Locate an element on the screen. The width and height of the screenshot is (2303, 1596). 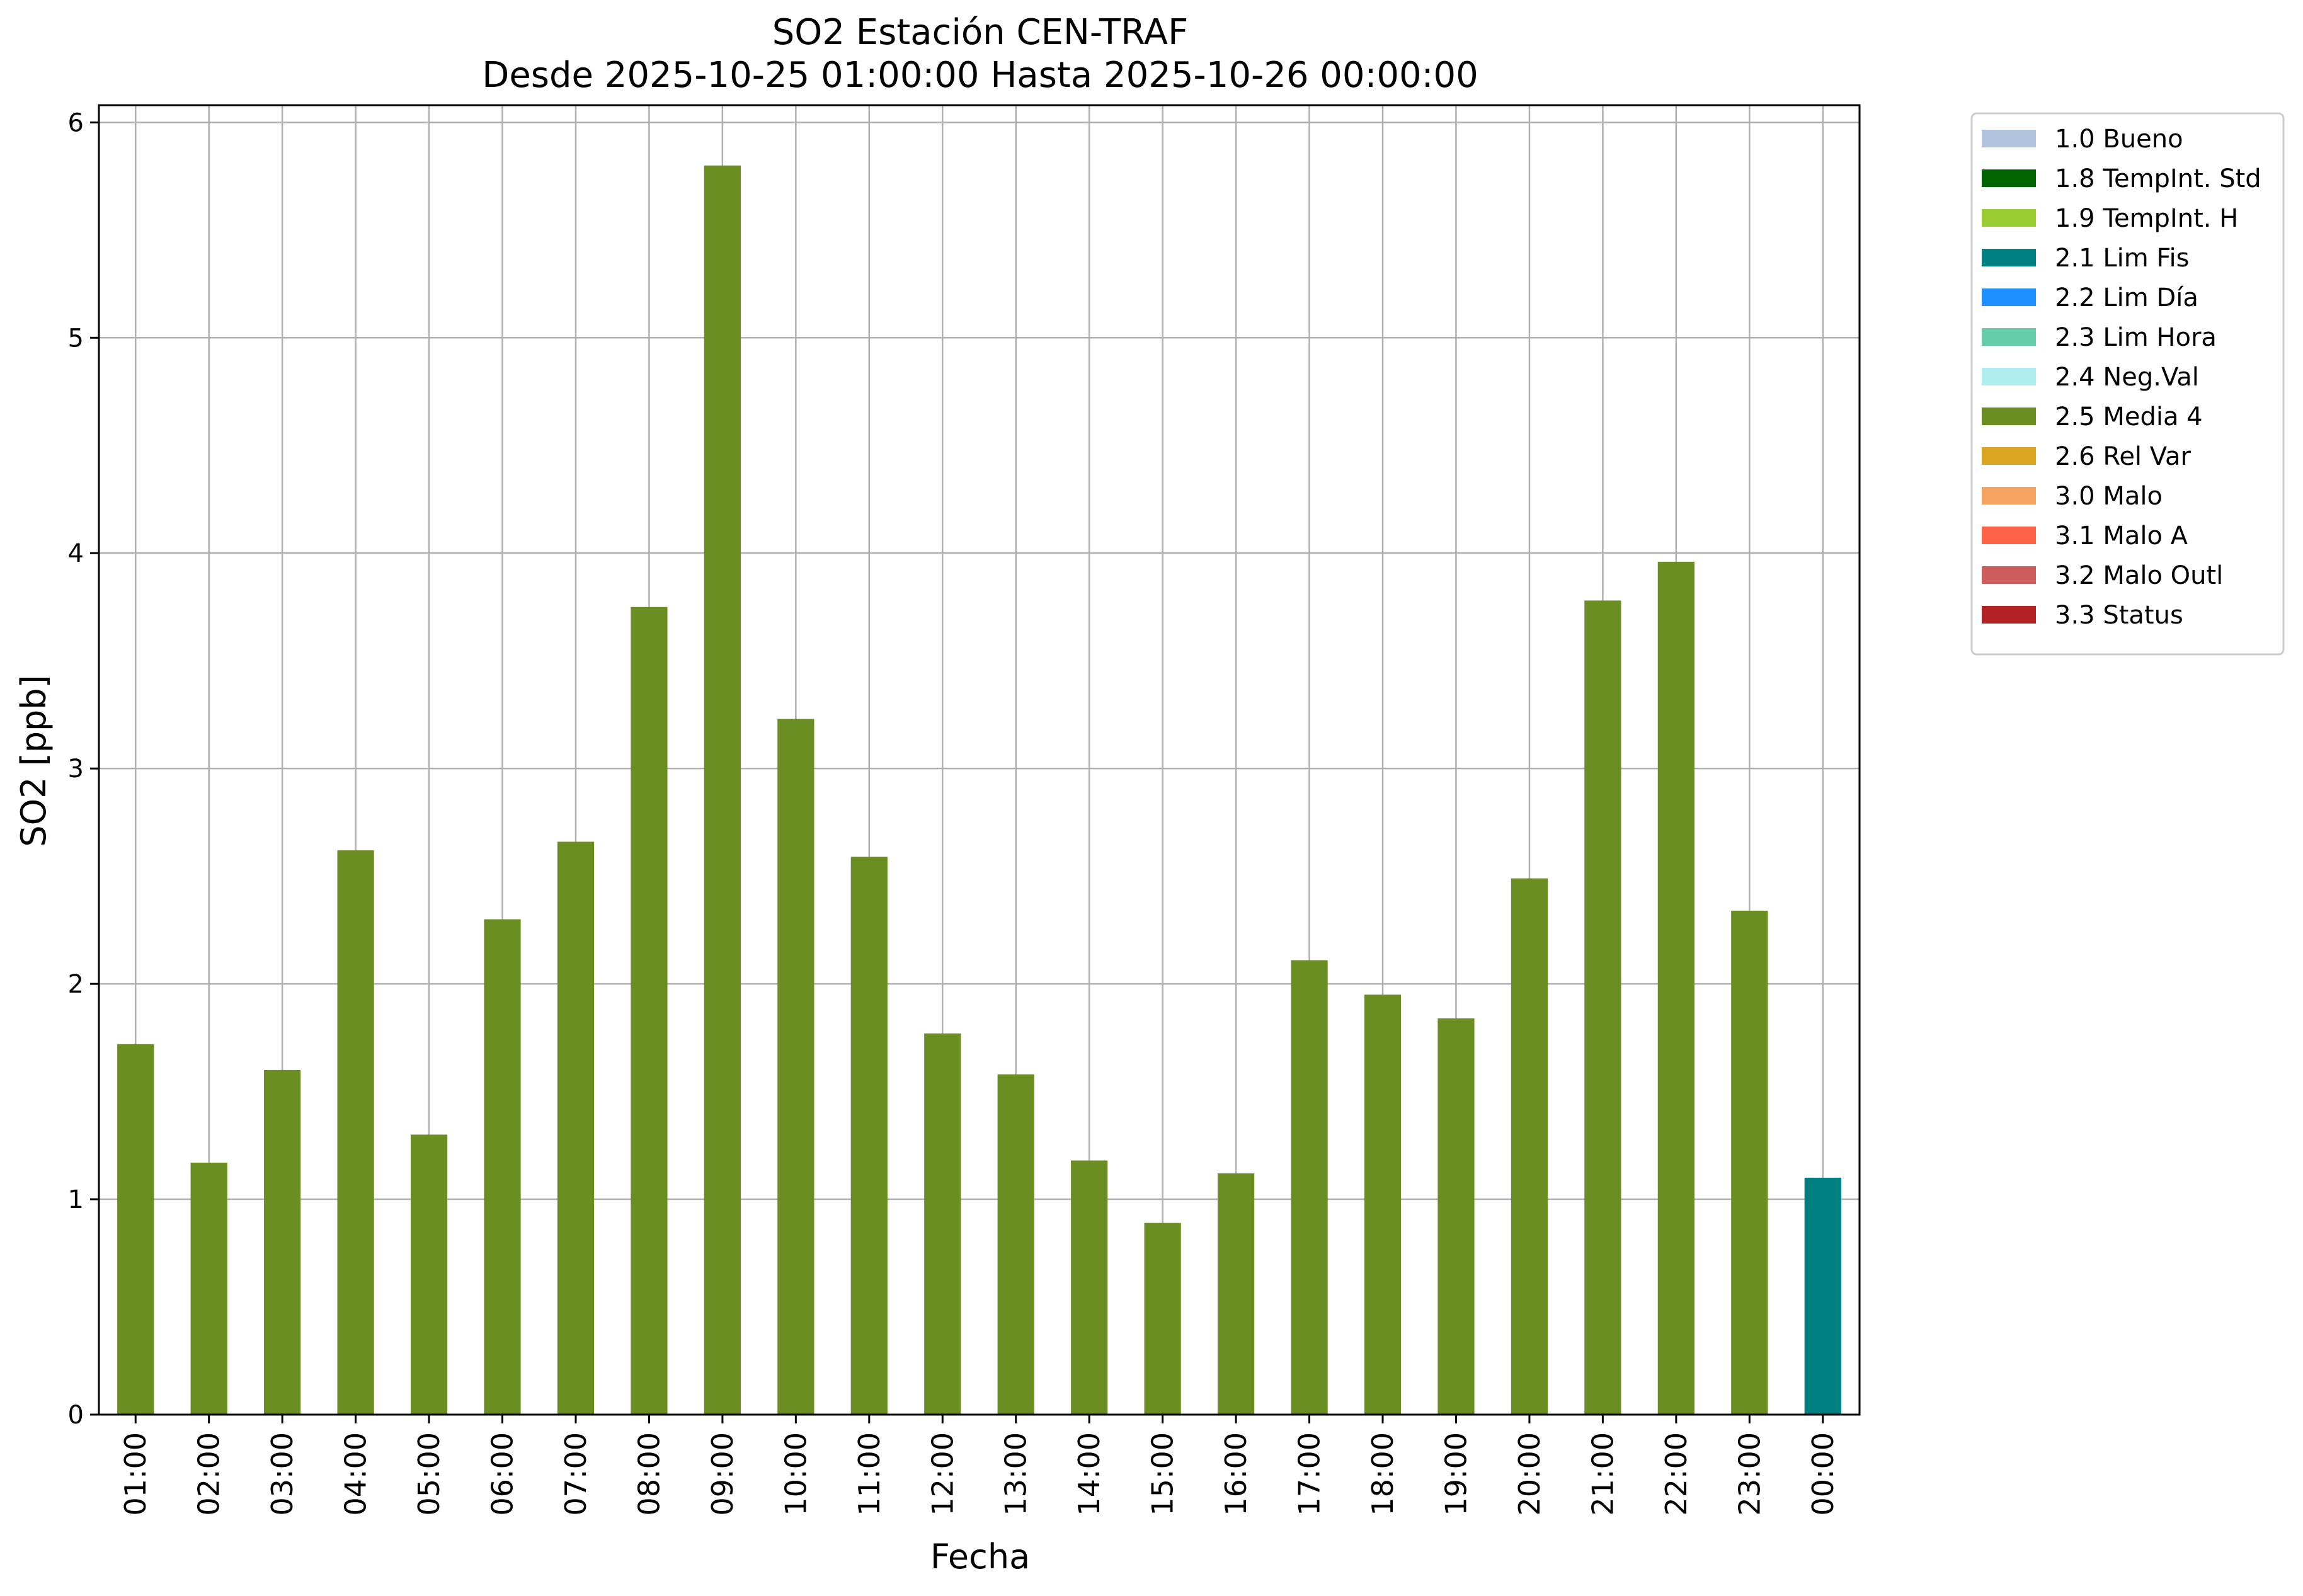
legend-label: 3.2 Malo Outl is located at coordinates (2139, 575).